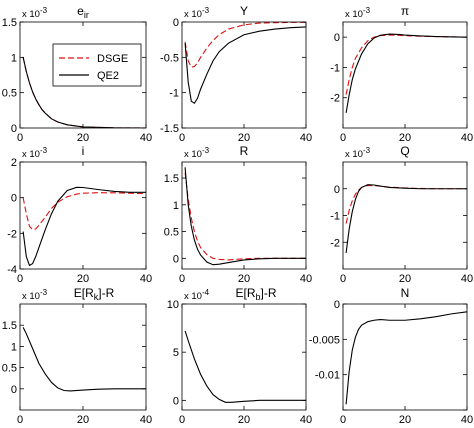 This screenshot has width=474, height=428. I want to click on y-tick-label: -0.5, so click(169, 58).